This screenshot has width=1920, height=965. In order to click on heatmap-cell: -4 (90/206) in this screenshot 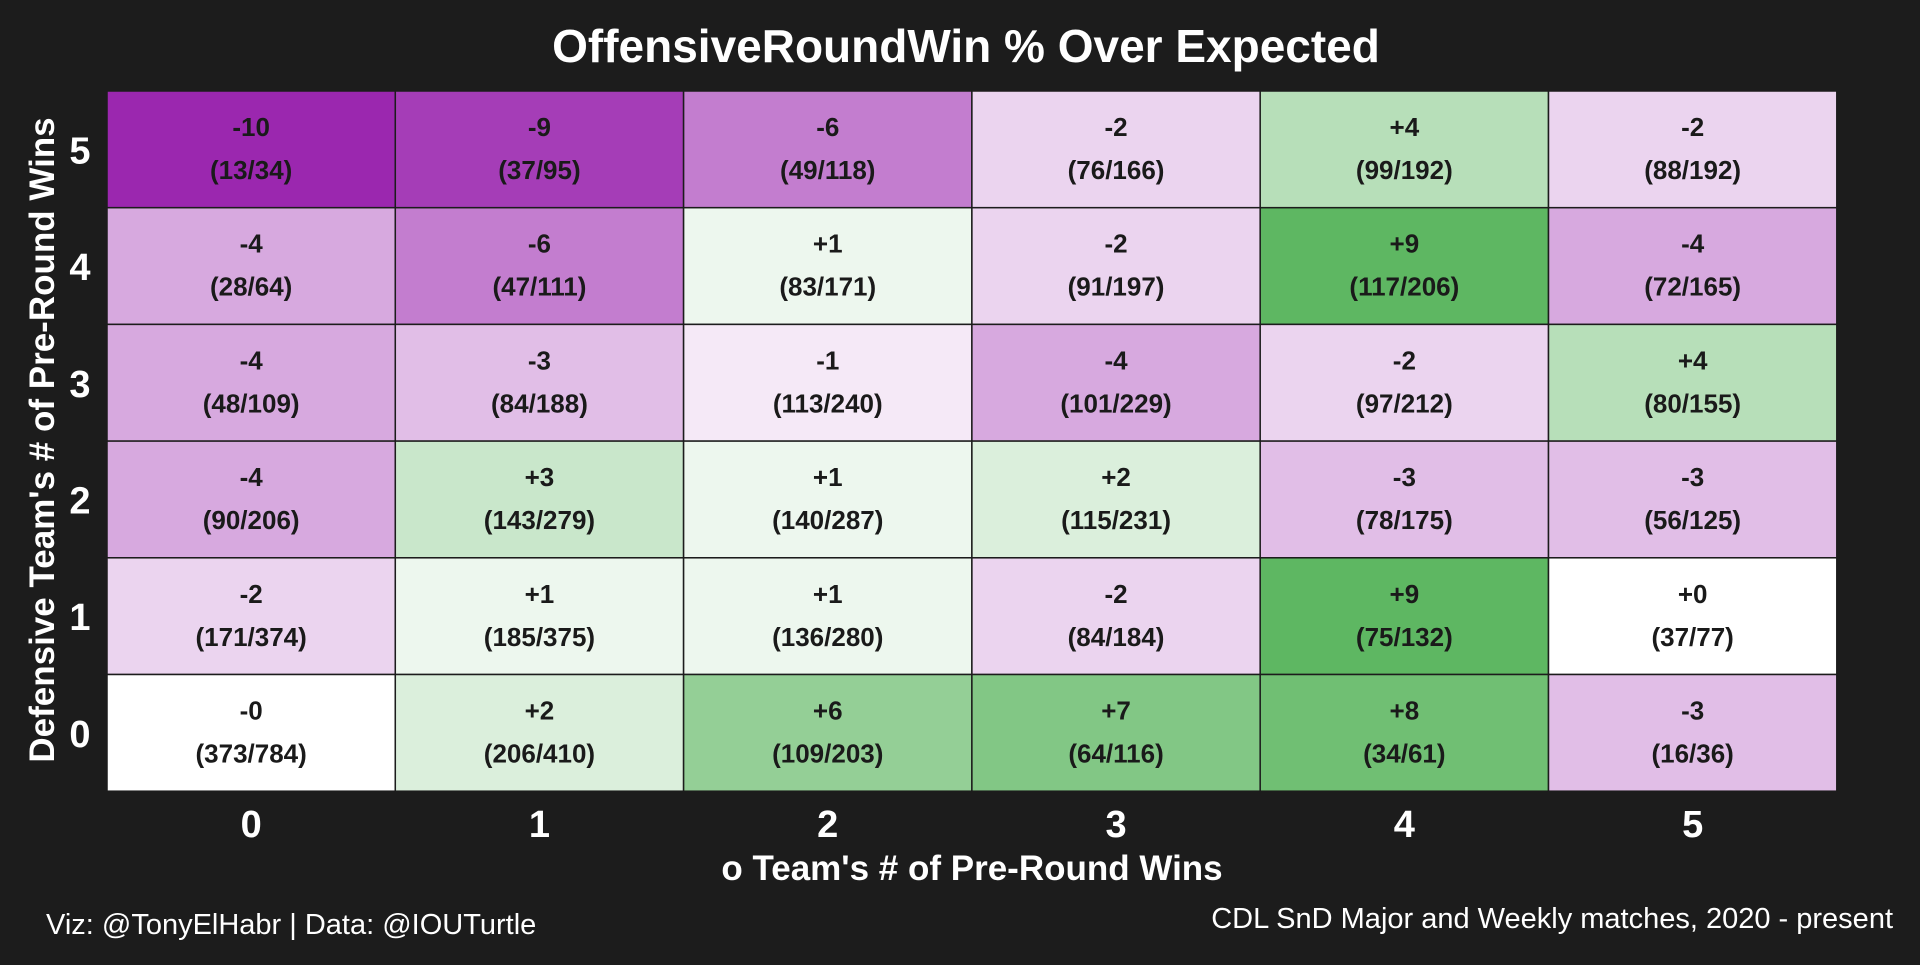, I will do `click(251, 499)`.